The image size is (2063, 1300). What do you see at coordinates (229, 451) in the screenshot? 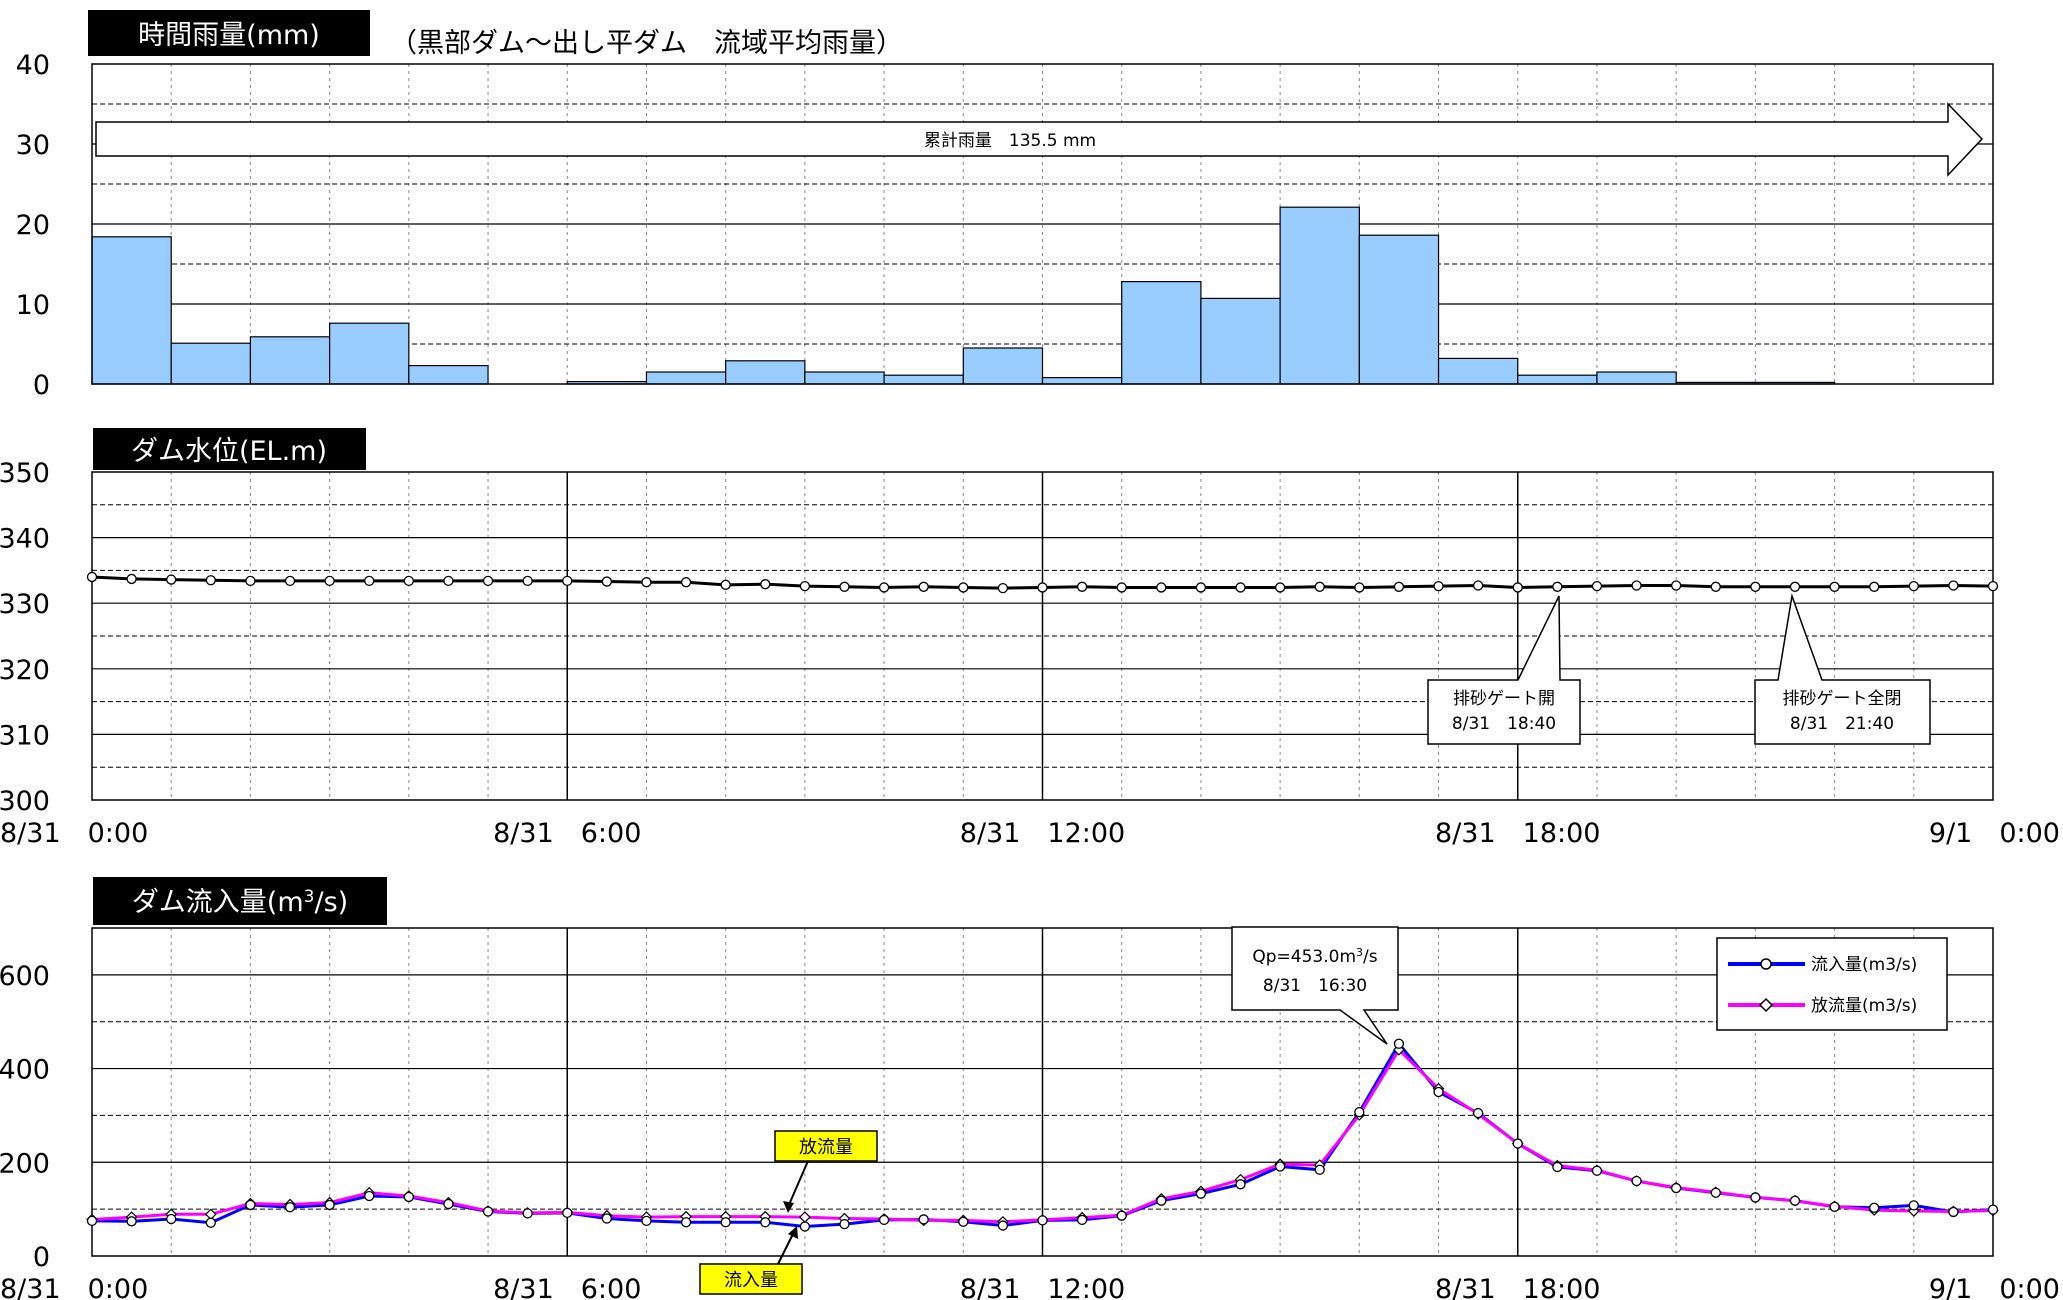
I see `level-title: ダム水位(EL.m)` at bounding box center [229, 451].